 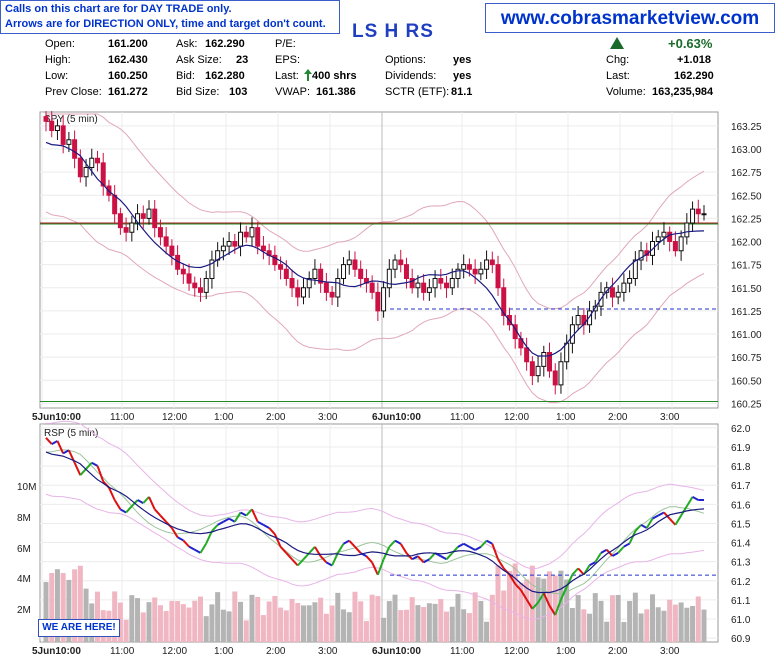 What do you see at coordinates (411, 76) in the screenshot?
I see `dividends-label: Dividends:` at bounding box center [411, 76].